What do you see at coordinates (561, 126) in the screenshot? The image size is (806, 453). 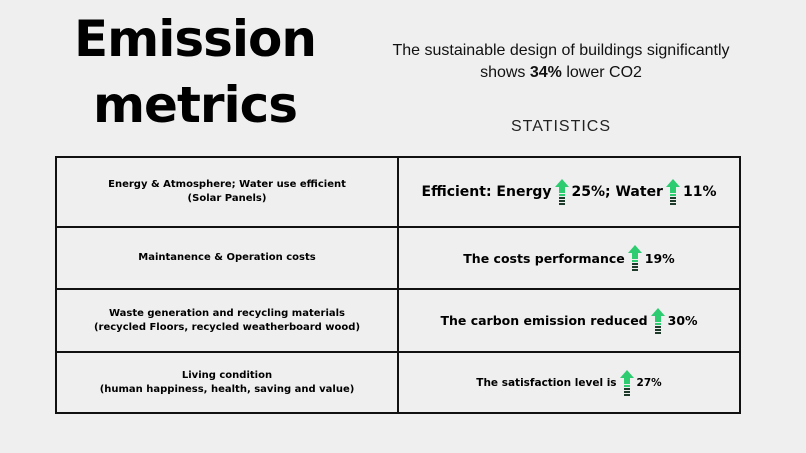 I see `statistics-heading: STATISTICS` at bounding box center [561, 126].